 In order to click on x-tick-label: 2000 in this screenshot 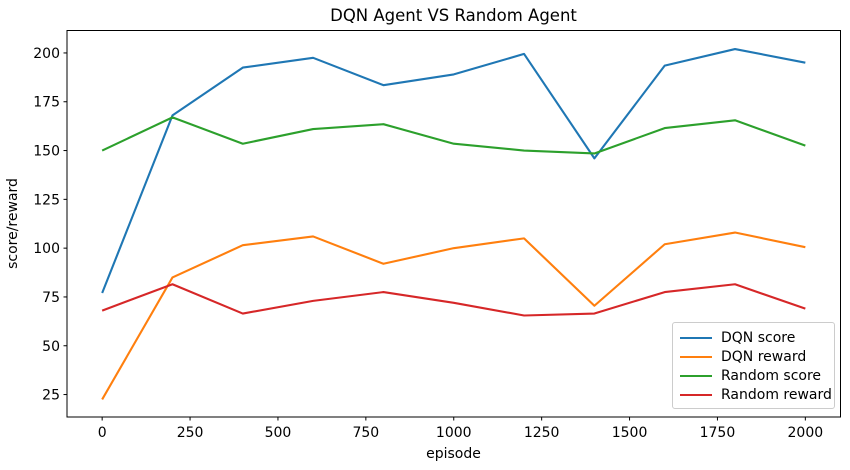, I will do `click(806, 433)`.